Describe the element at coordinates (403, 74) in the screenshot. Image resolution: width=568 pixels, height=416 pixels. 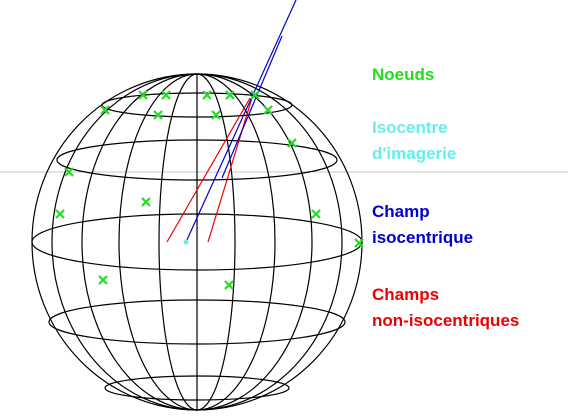
I see `legend-label: Noeuds` at that location.